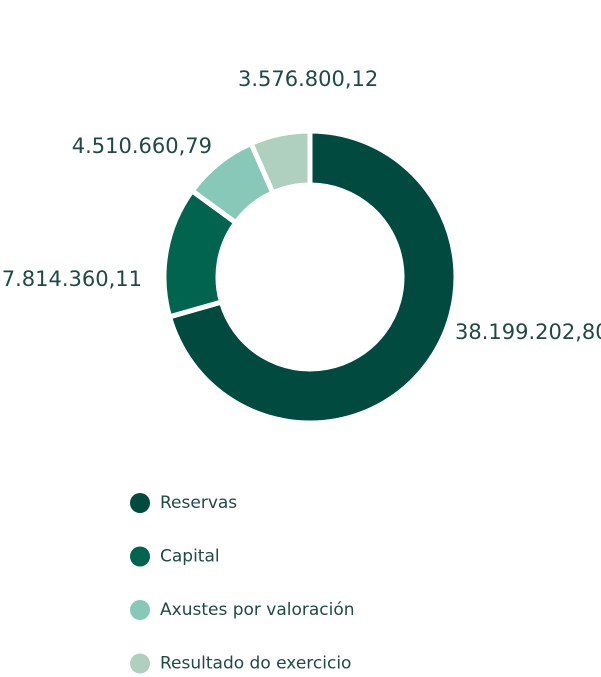 Image resolution: width=601 pixels, height=677 pixels. I want to click on legend-label: Reservas, so click(198, 503).